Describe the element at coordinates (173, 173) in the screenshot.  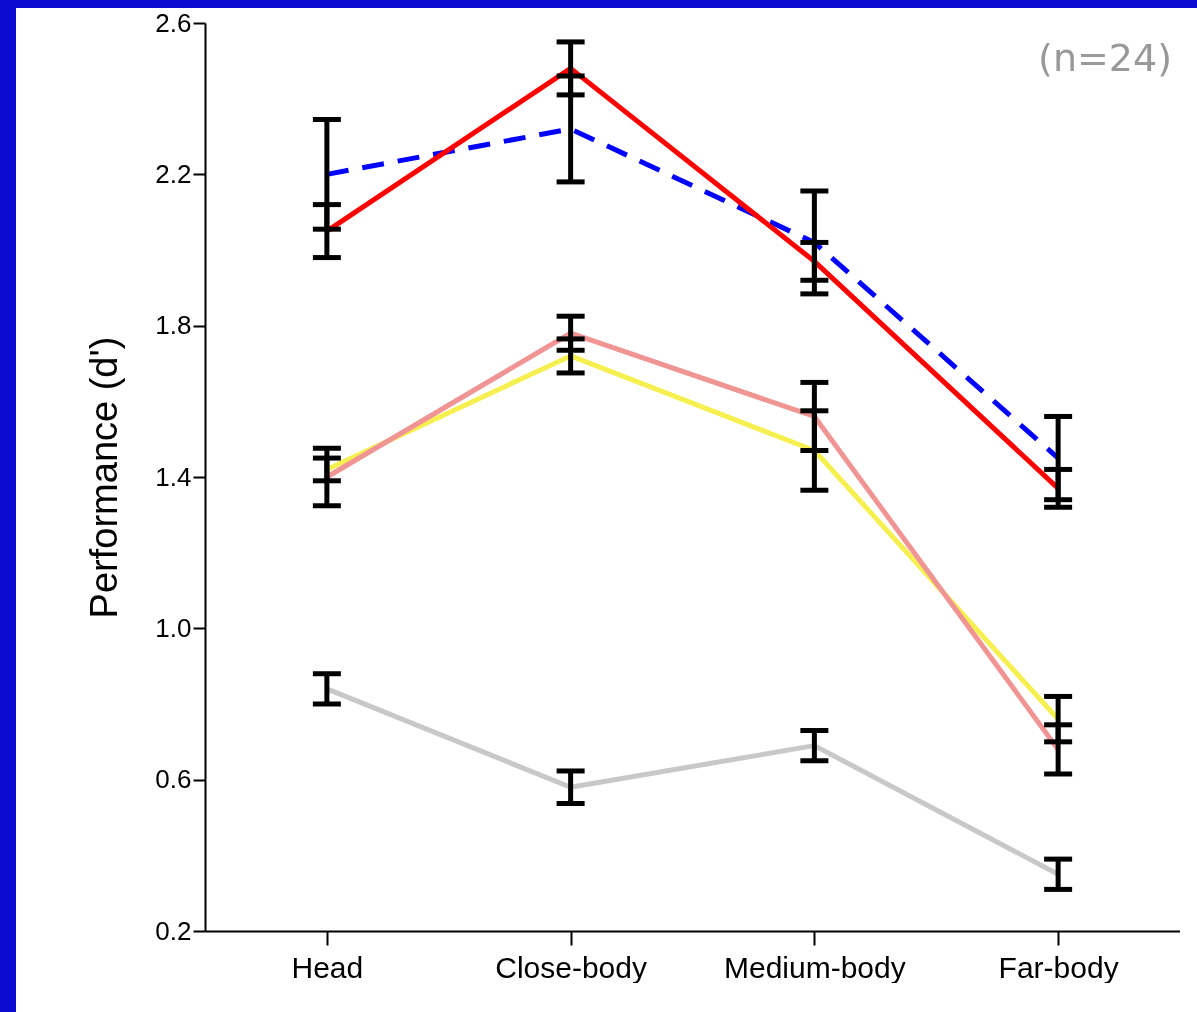
I see `y-tick-label: 2.2` at that location.